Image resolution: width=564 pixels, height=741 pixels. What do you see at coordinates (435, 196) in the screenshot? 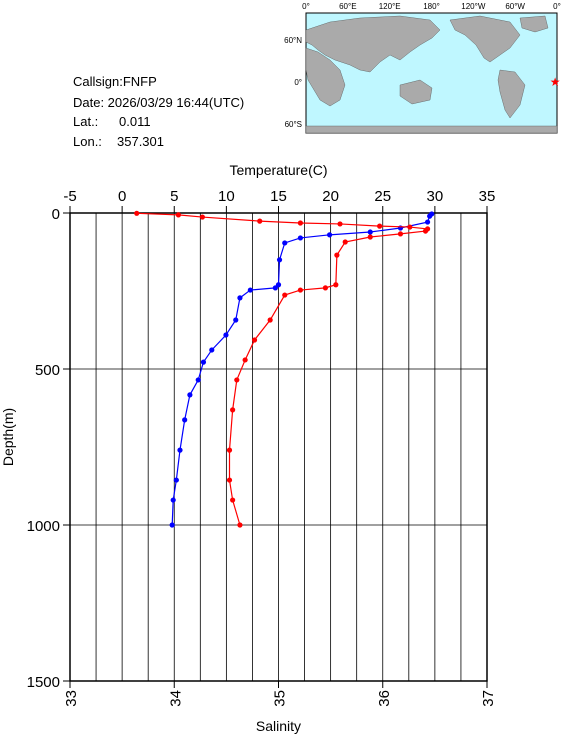
I see `top-tick-label: 30` at bounding box center [435, 196].